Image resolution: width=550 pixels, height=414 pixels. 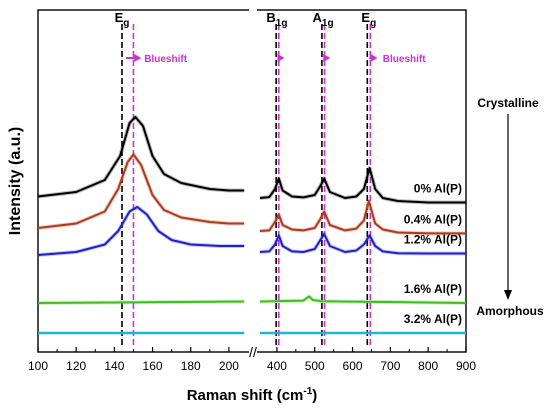 I want to click on x-tick-label: 200, so click(x=229, y=366).